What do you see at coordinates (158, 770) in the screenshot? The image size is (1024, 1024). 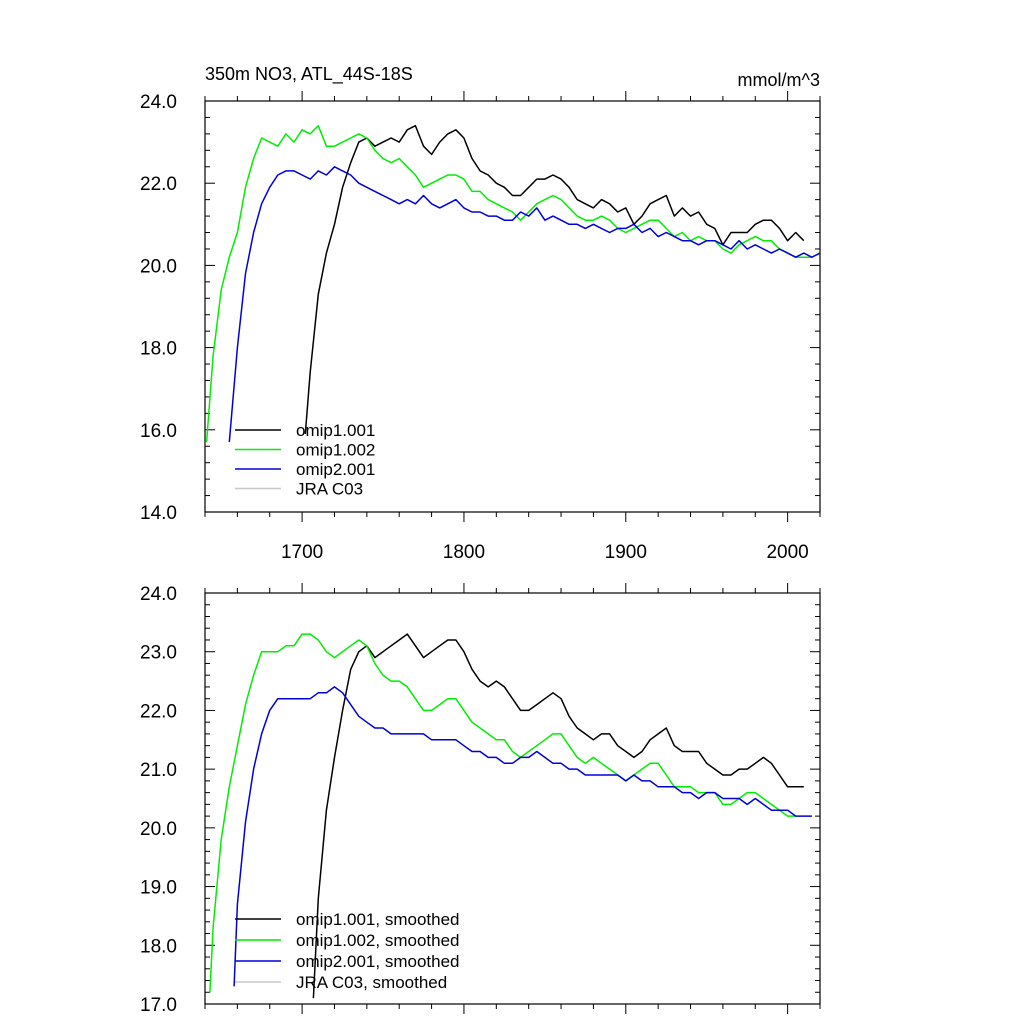 I see `y-tick-label: 21.0` at bounding box center [158, 770].